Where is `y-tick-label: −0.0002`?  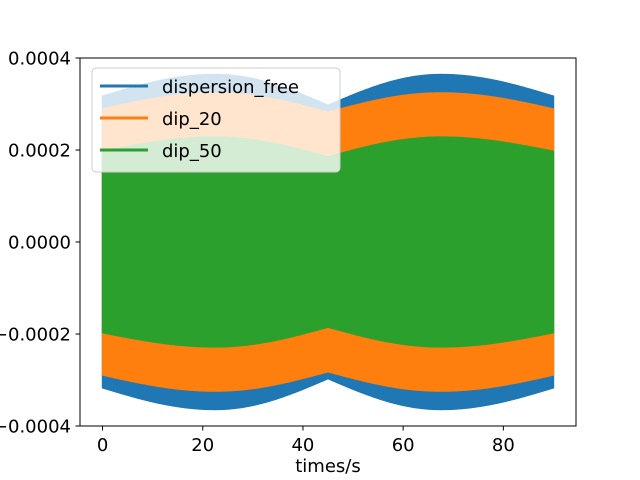
y-tick-label: −0.0002 is located at coordinates (35, 335).